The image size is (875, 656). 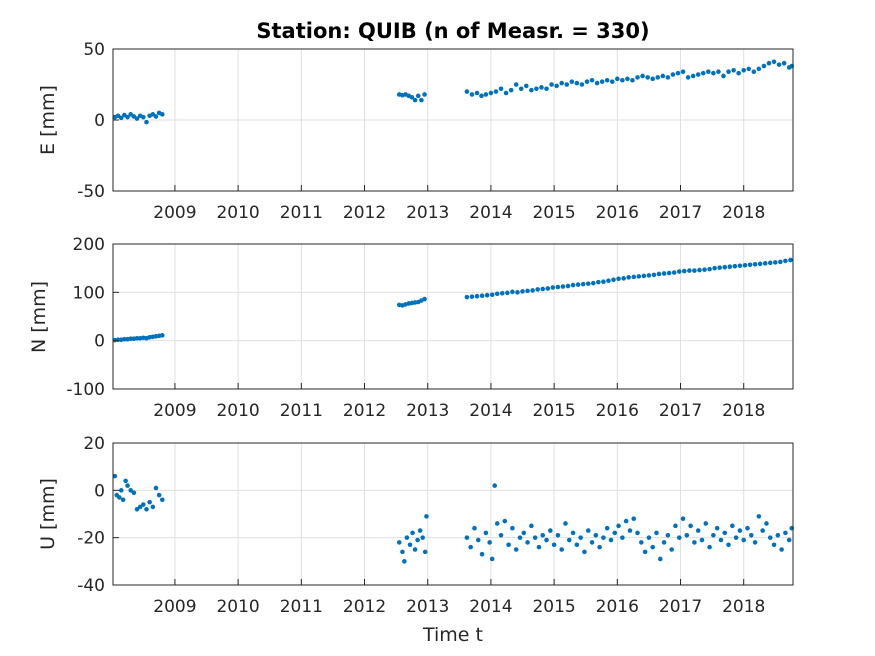 What do you see at coordinates (490, 213) in the screenshot?
I see `panel-e-xtick-label: 2014` at bounding box center [490, 213].